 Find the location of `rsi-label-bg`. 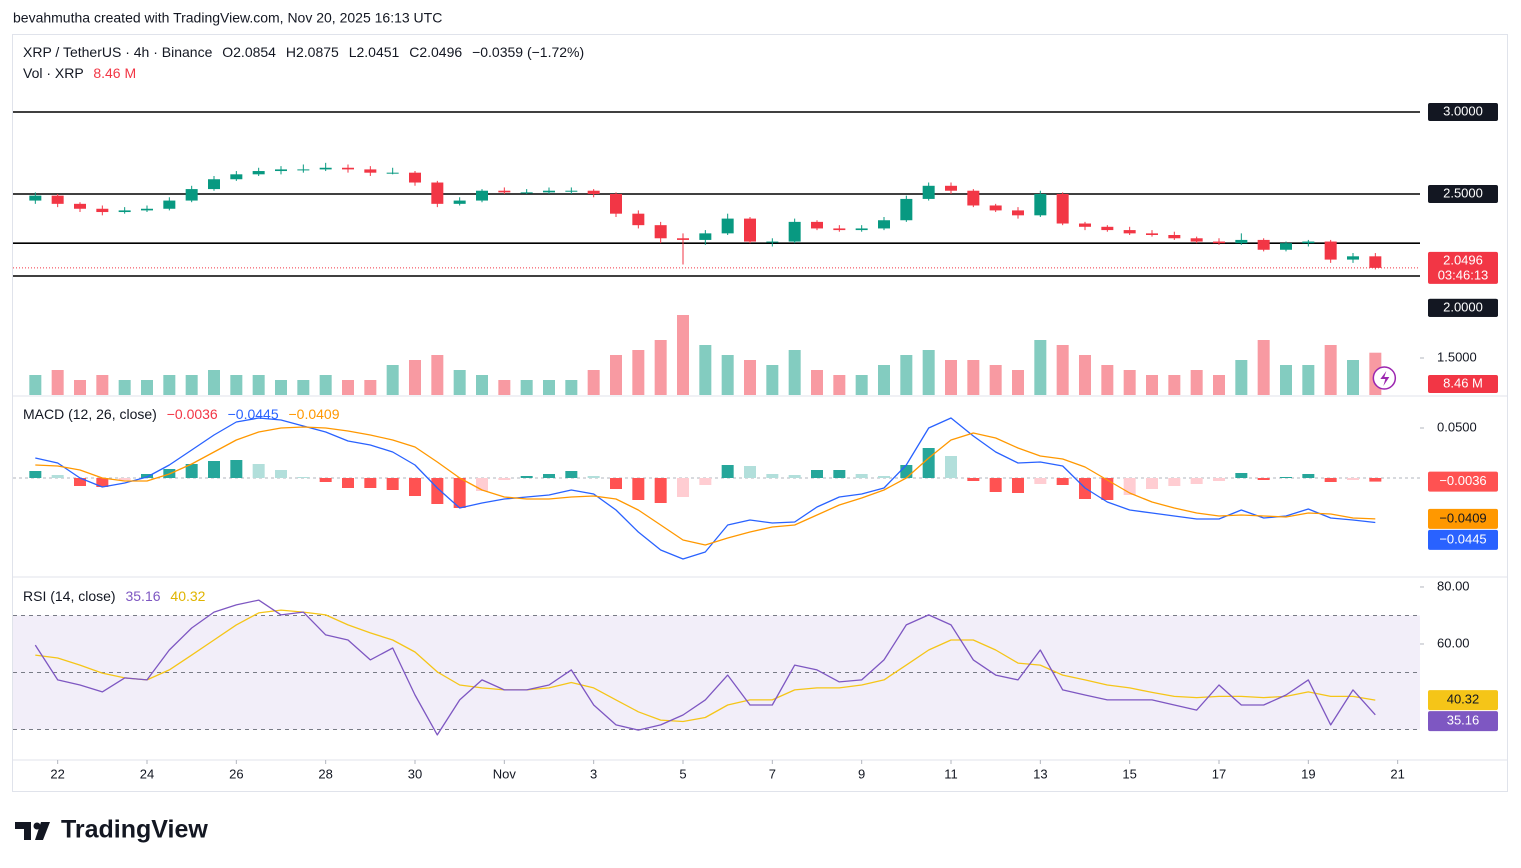

rsi-label-bg is located at coordinates (1463, 721).